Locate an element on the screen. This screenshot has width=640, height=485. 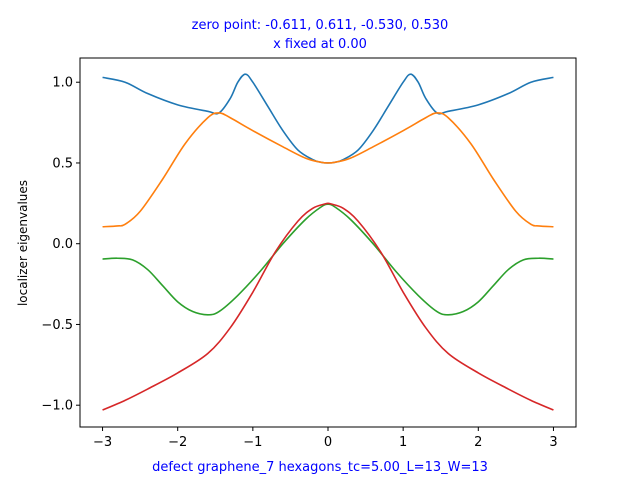
chart-title-line-2: x fixed at 0.00 is located at coordinates (320, 44).